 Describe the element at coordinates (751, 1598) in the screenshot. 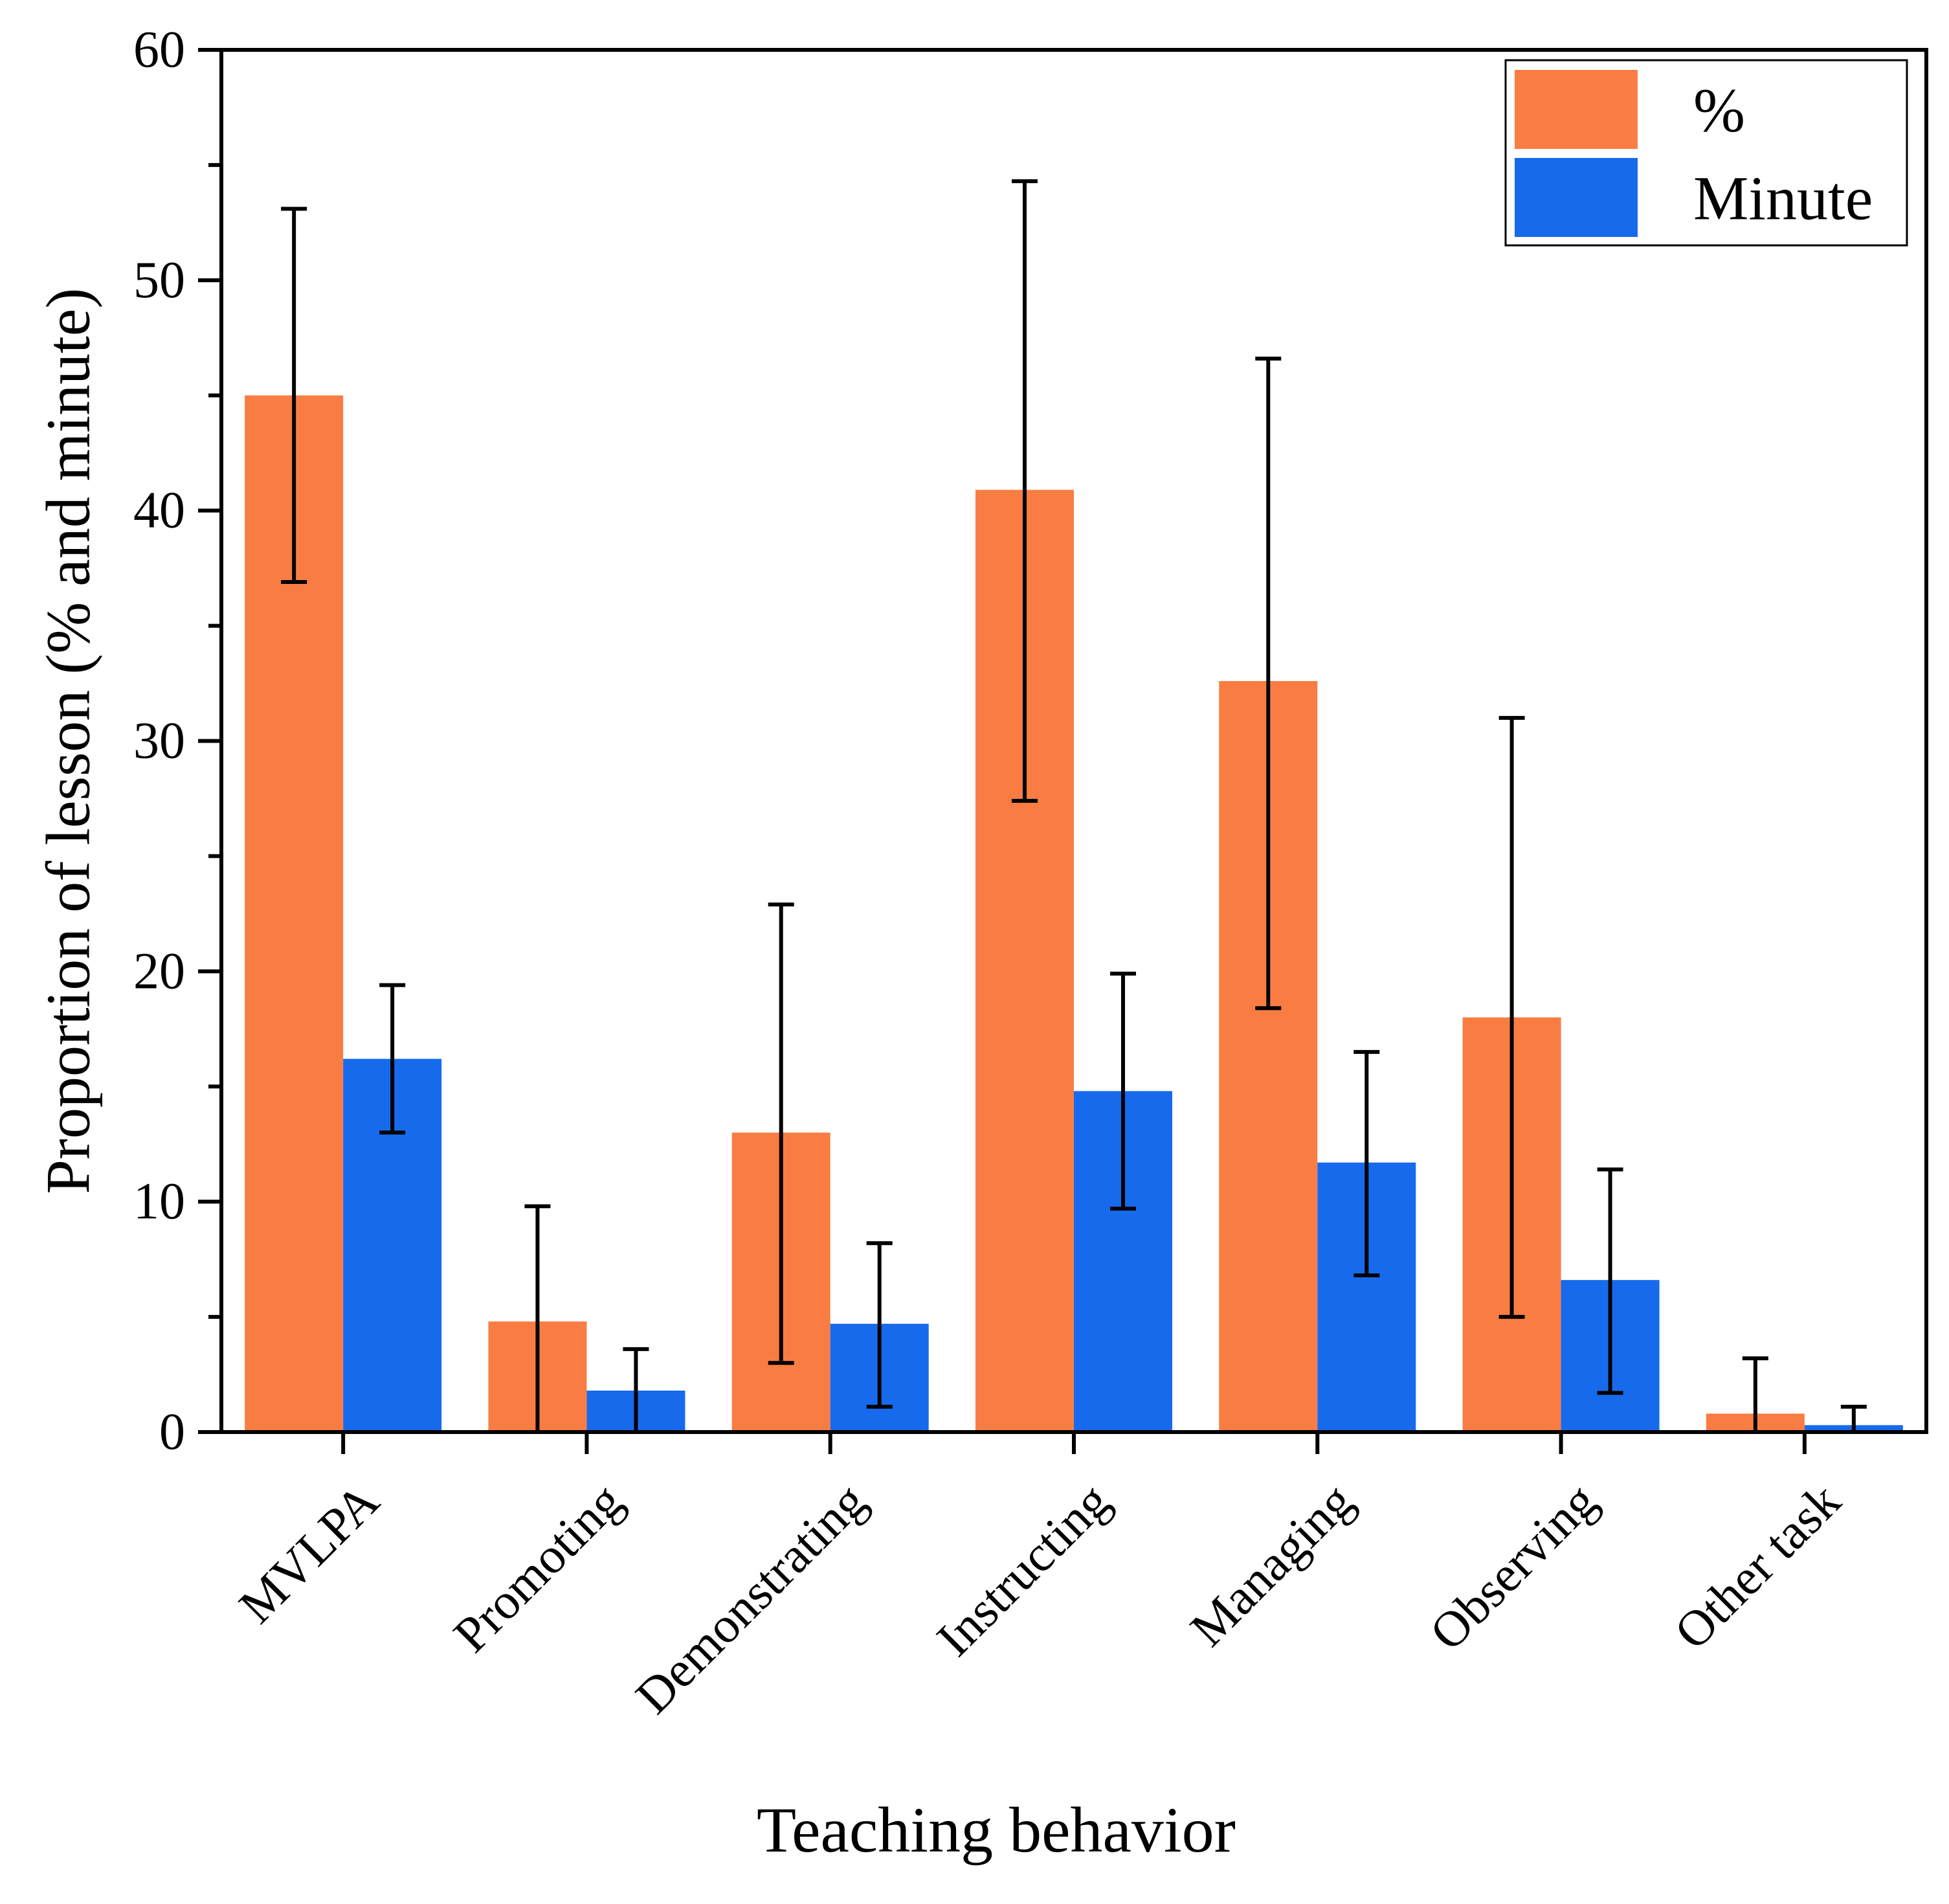

I see `x-tick-label: Demonstrating` at that location.